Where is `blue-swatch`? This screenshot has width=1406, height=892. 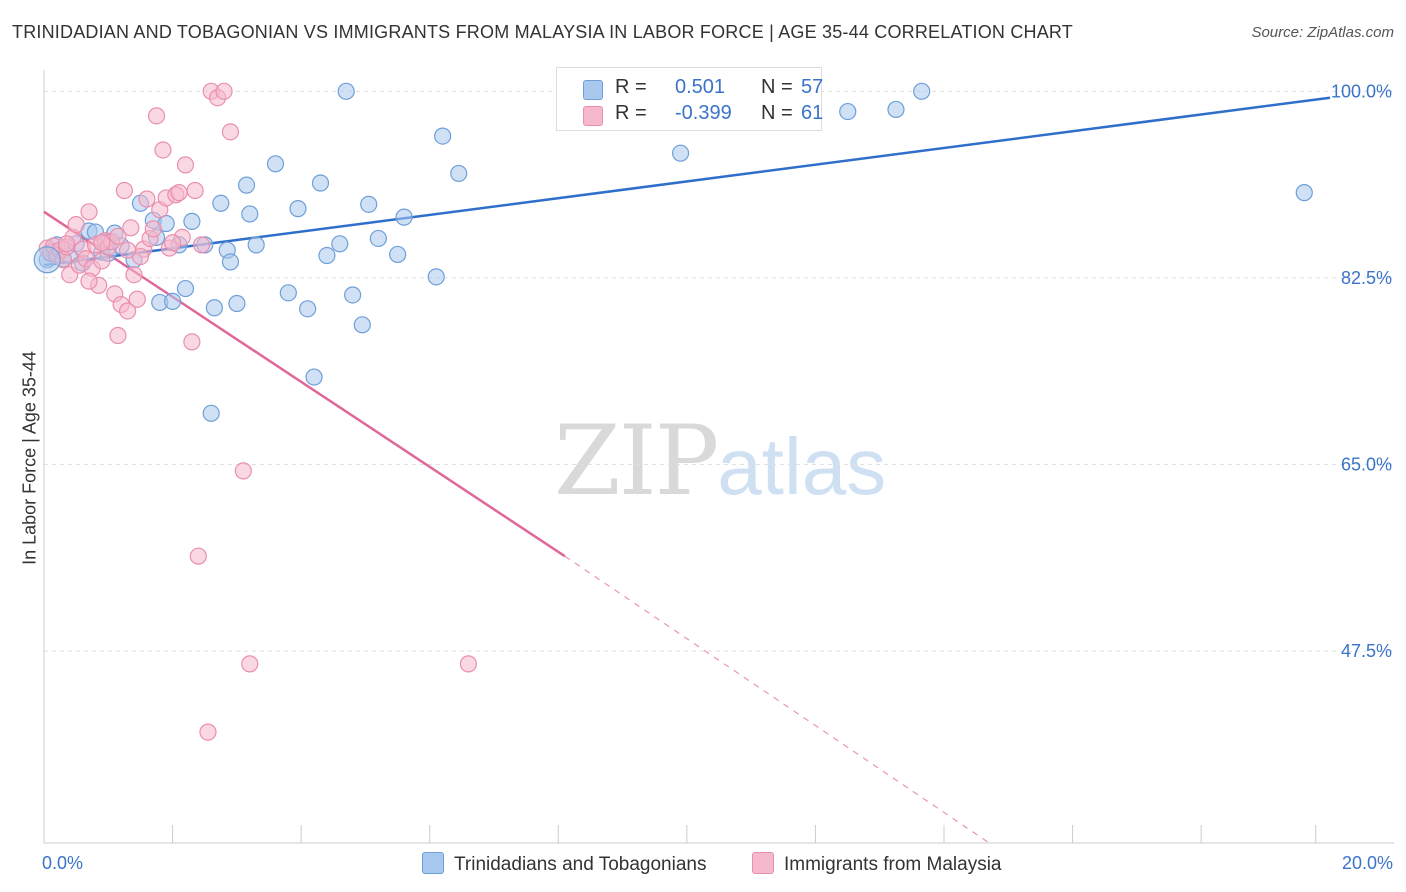
blue-swatch is located at coordinates (593, 90).